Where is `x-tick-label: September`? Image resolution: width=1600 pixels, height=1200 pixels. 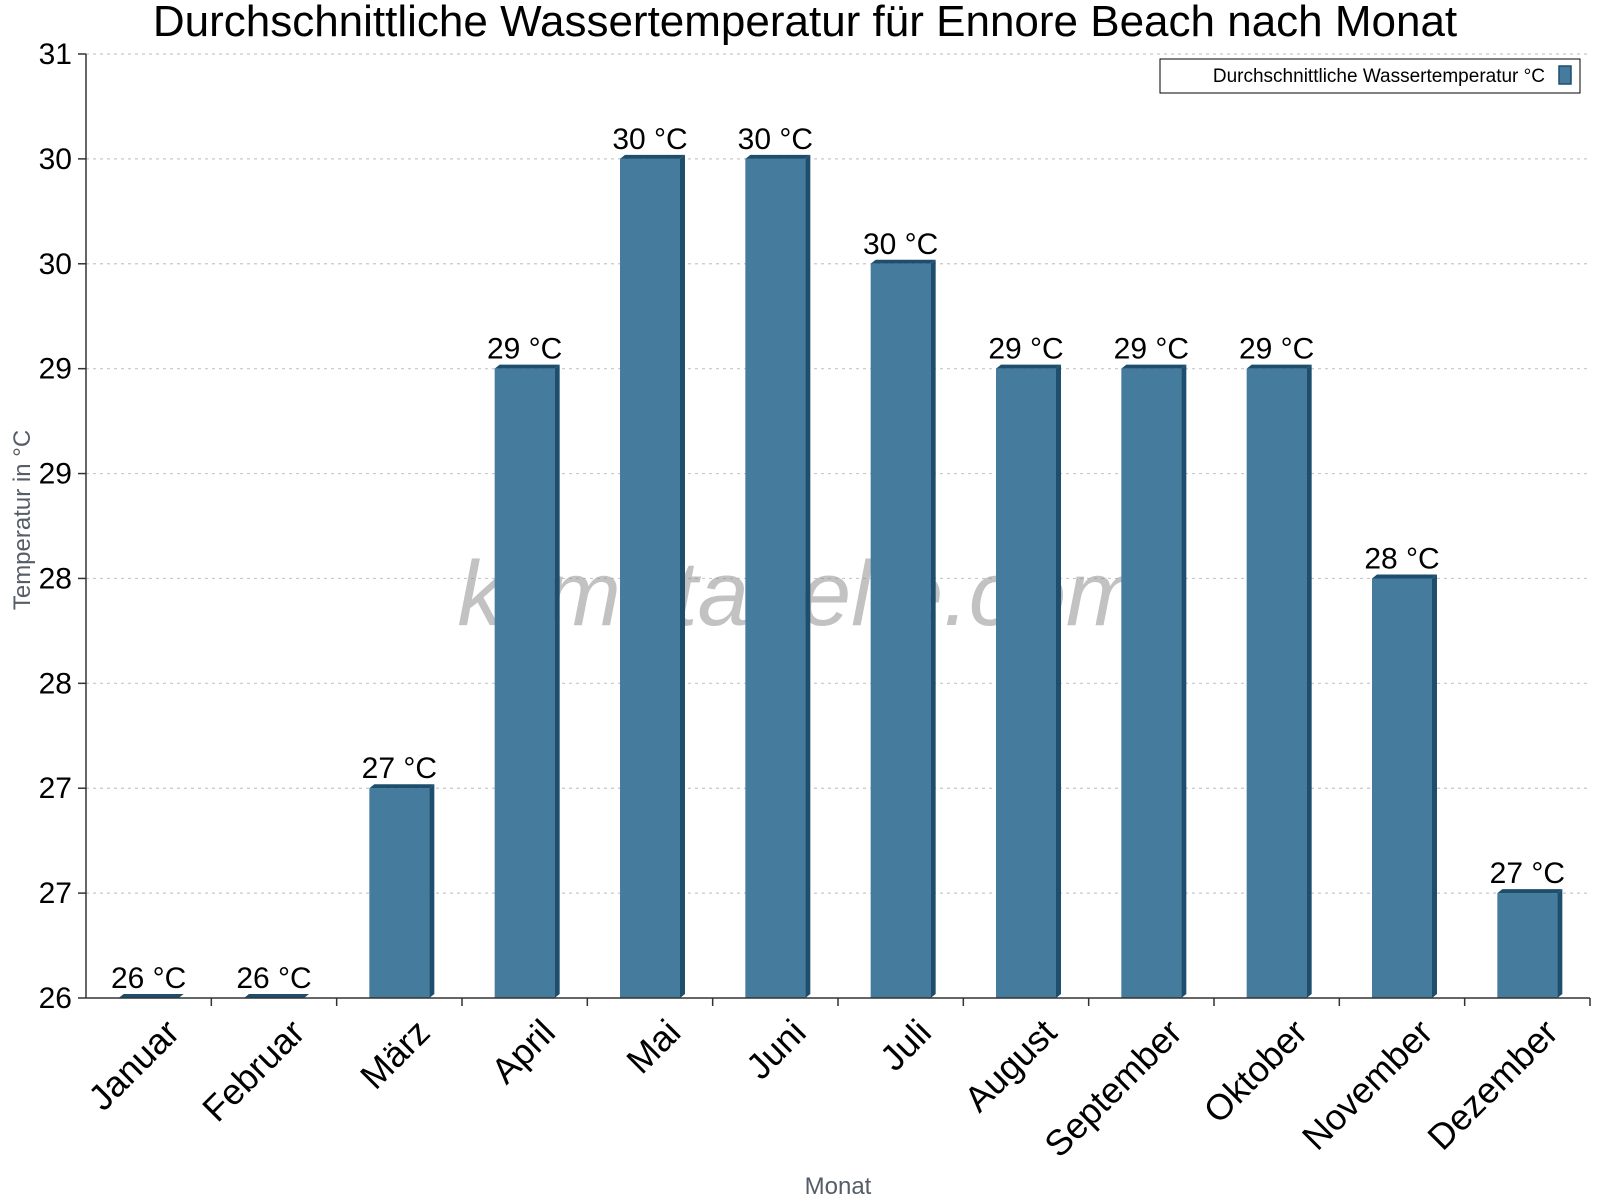
x-tick-label: September is located at coordinates (1113, 1088).